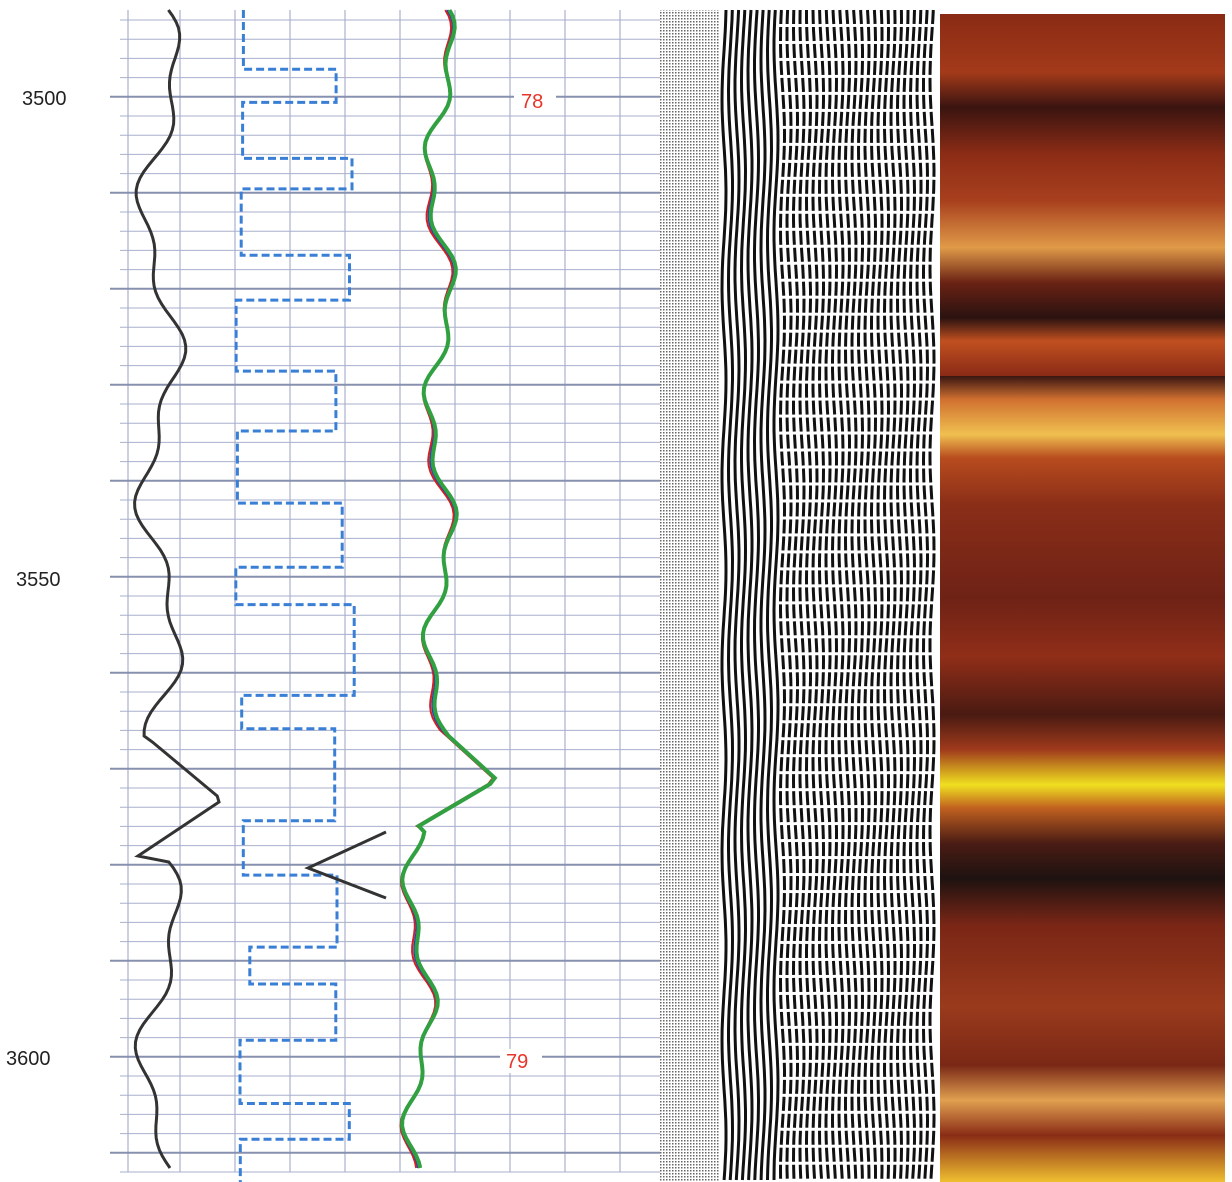  Describe the element at coordinates (177, 589) in the screenshot. I see `black-curve` at that location.